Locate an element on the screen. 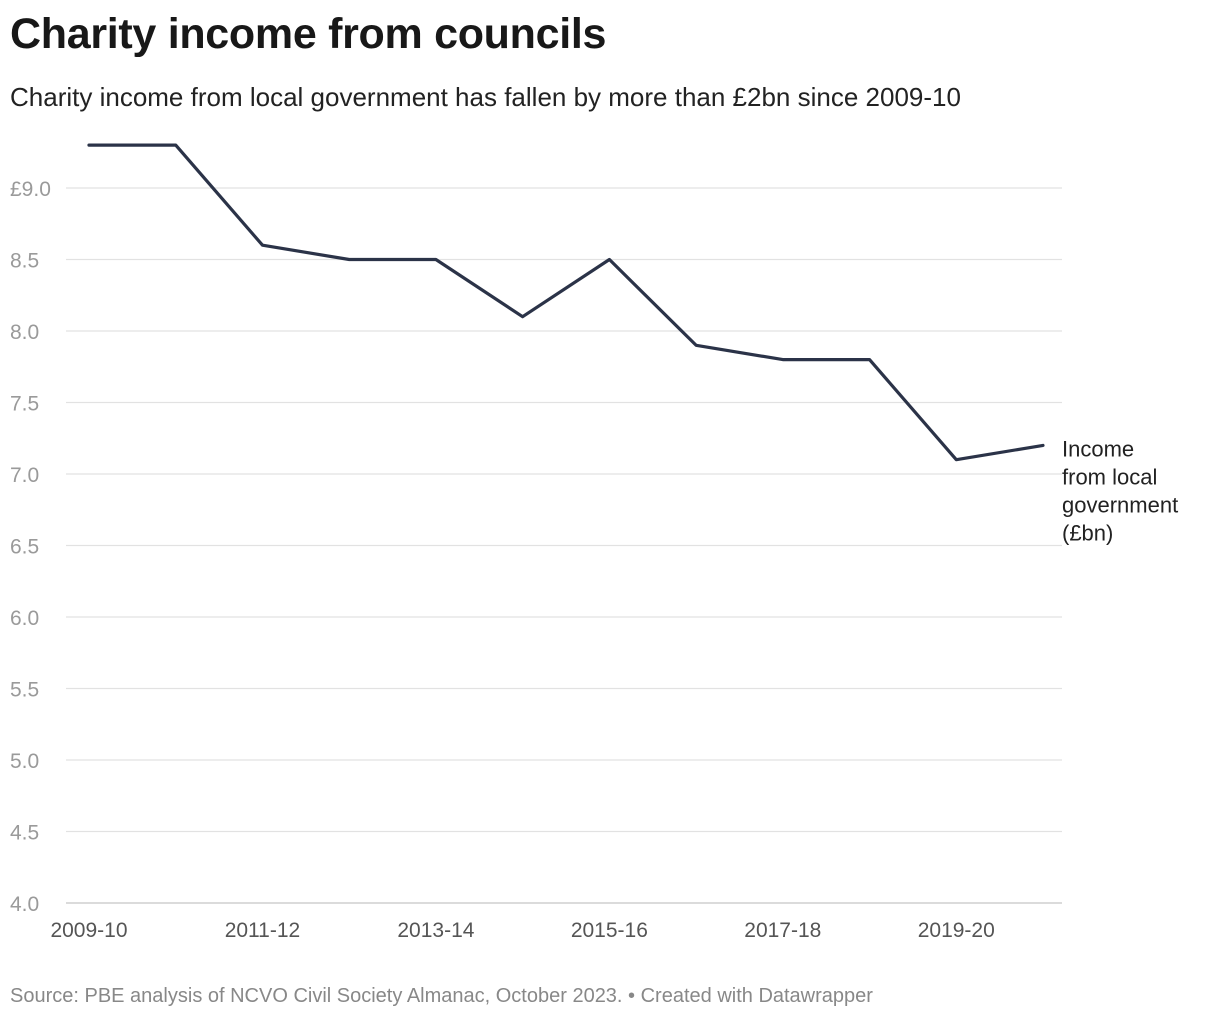 The width and height of the screenshot is (1220, 1020). y-tick-label: 5.0 is located at coordinates (24, 761).